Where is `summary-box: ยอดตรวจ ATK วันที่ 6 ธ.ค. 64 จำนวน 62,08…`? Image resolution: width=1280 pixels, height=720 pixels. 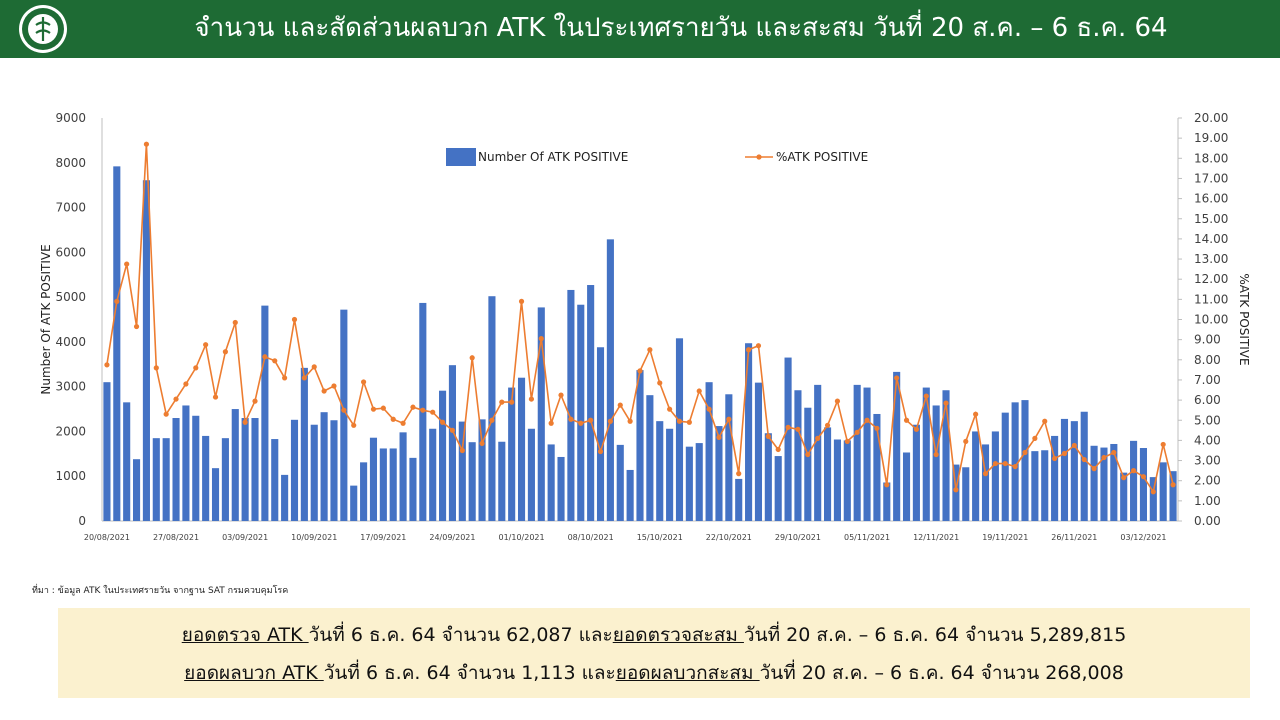 summary-box: ยอดตรวจ ATK วันที่ 6 ธ.ค. 64 จำนวน 62,08… is located at coordinates (654, 653).